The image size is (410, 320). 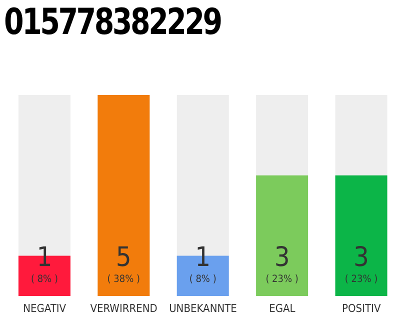 What do you see at coordinates (44, 308) in the screenshot?
I see `x-tick-label: NEGATIV` at bounding box center [44, 308].